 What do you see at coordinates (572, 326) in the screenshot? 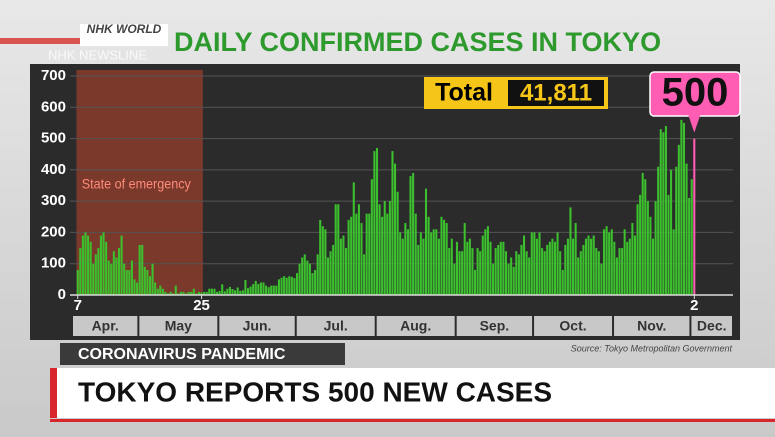
I see `month-label: Oct.` at bounding box center [572, 326].